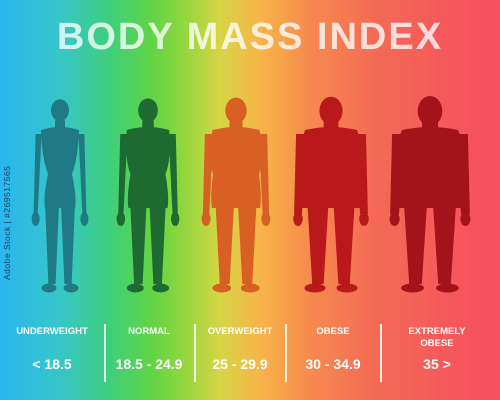 Image resolution: width=500 pixels, height=400 pixels. I want to click on category-extremely-obese: EXTREMELY OBESE 35 >, so click(437, 354).